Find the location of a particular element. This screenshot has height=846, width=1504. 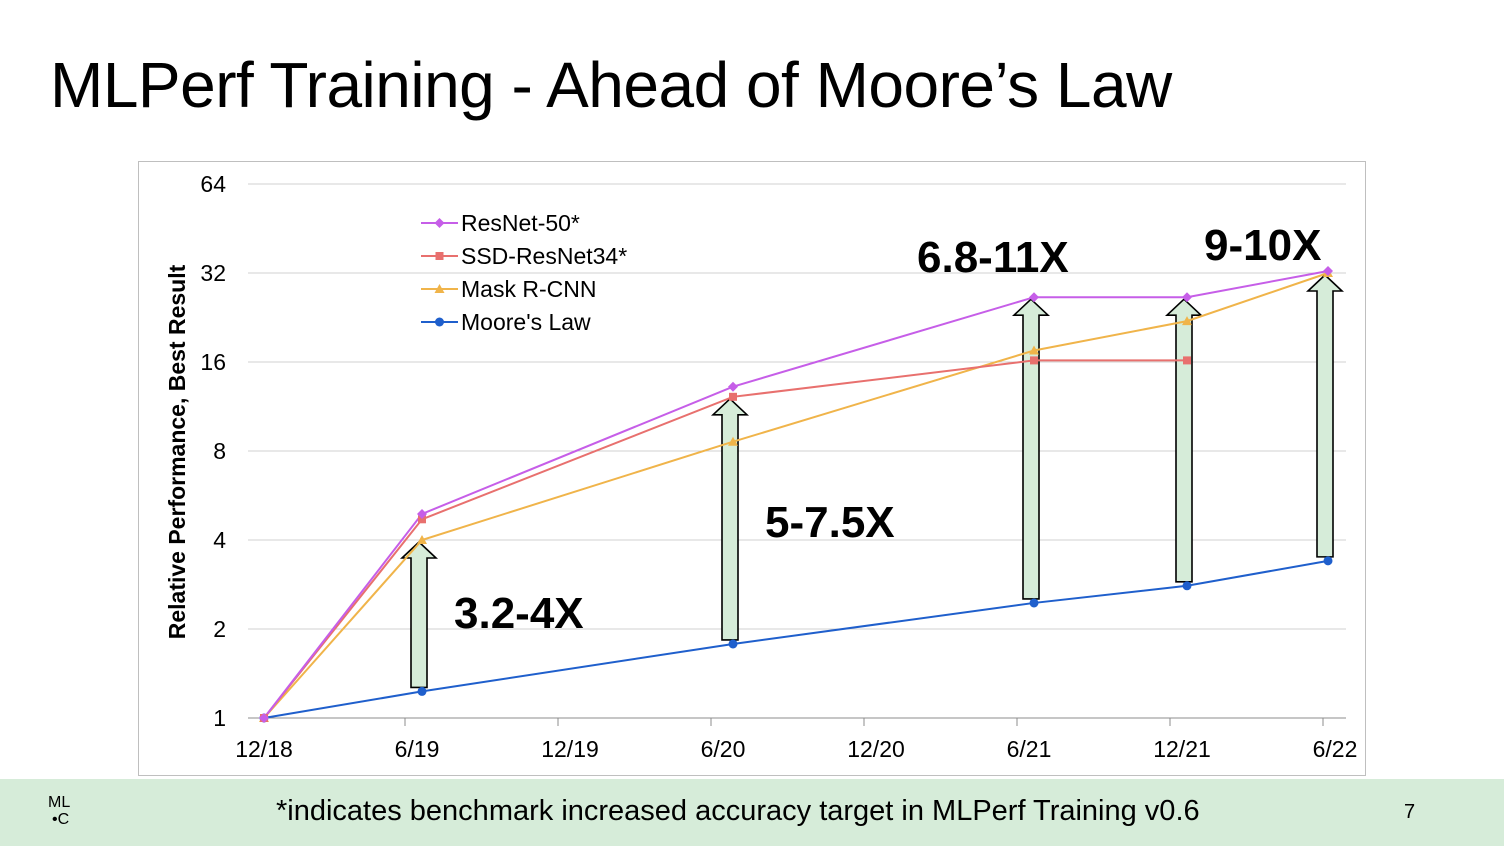

y-tick-label: 32 is located at coordinates (213, 273).